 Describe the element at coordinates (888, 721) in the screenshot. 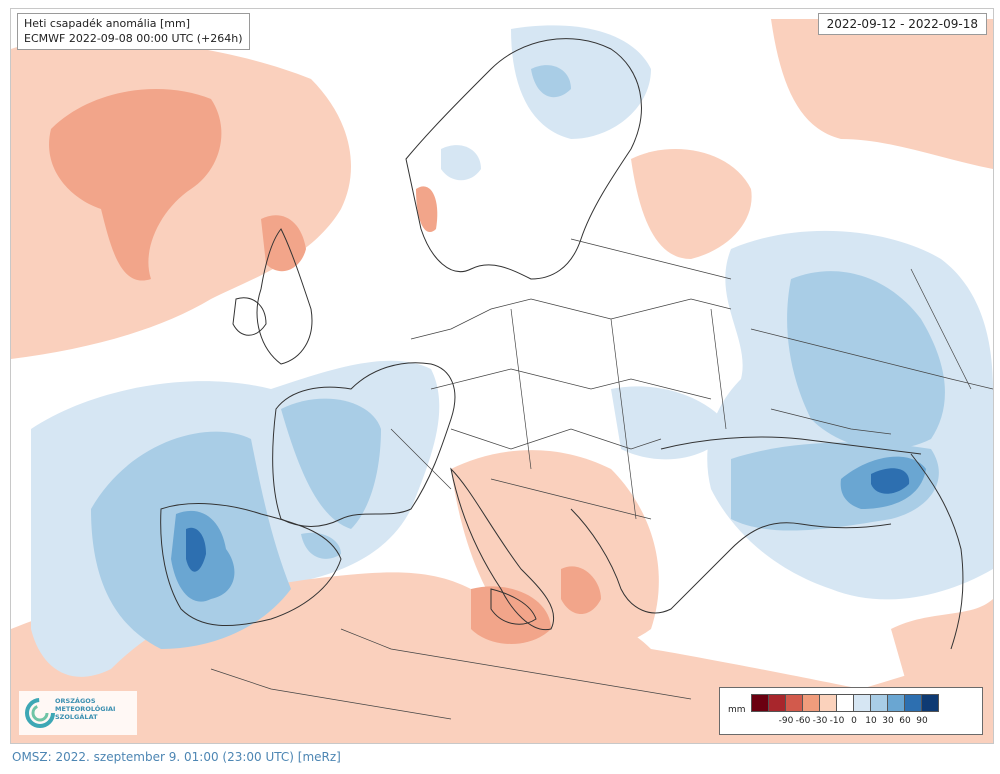

I see `legend-tick-label: 30` at that location.